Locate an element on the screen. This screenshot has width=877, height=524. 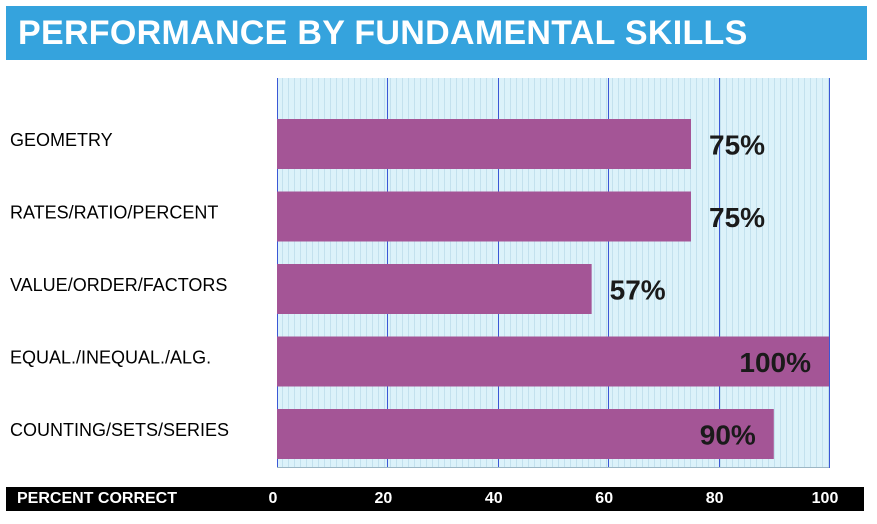
value-label: 90% is located at coordinates (728, 434).